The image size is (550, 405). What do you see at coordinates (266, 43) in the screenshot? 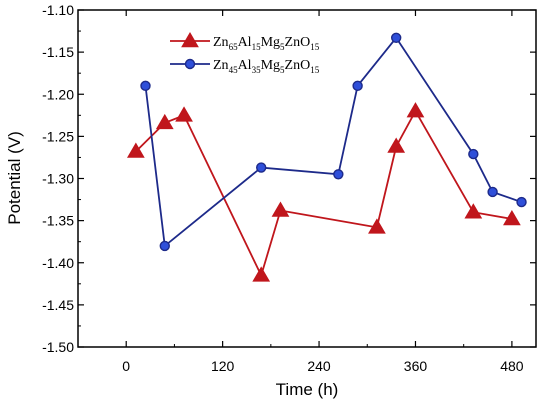
I see `legend-label: Zn65Al15Mg5ZnO15` at bounding box center [266, 43].